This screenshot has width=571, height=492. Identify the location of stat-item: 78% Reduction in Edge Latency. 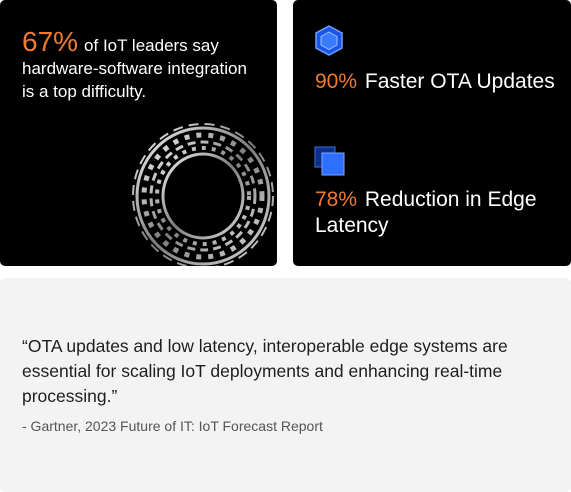
(435, 213).